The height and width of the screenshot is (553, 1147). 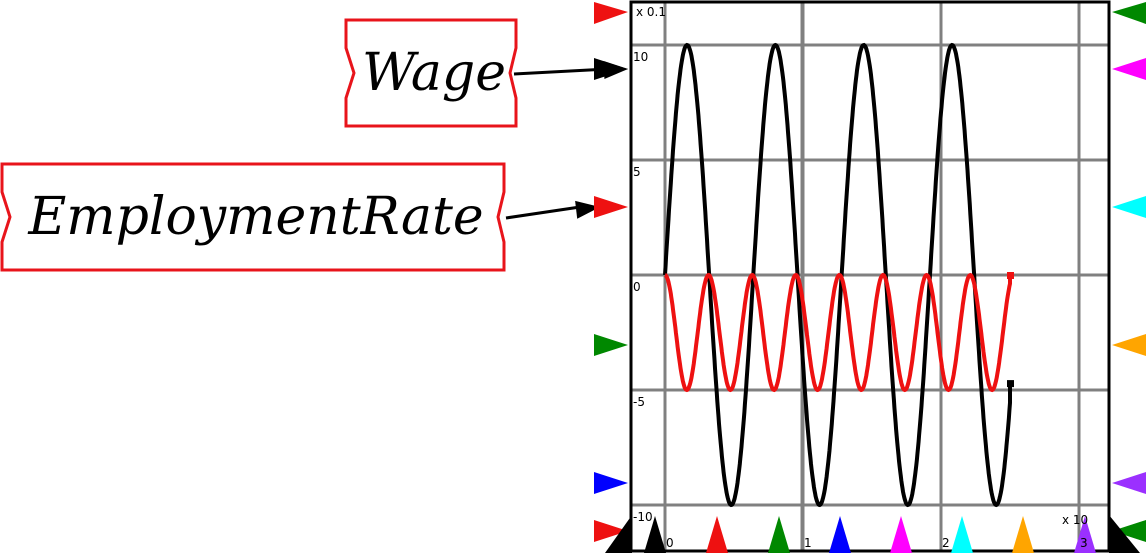 I want to click on connector-arrows, so click(x=566, y=140).